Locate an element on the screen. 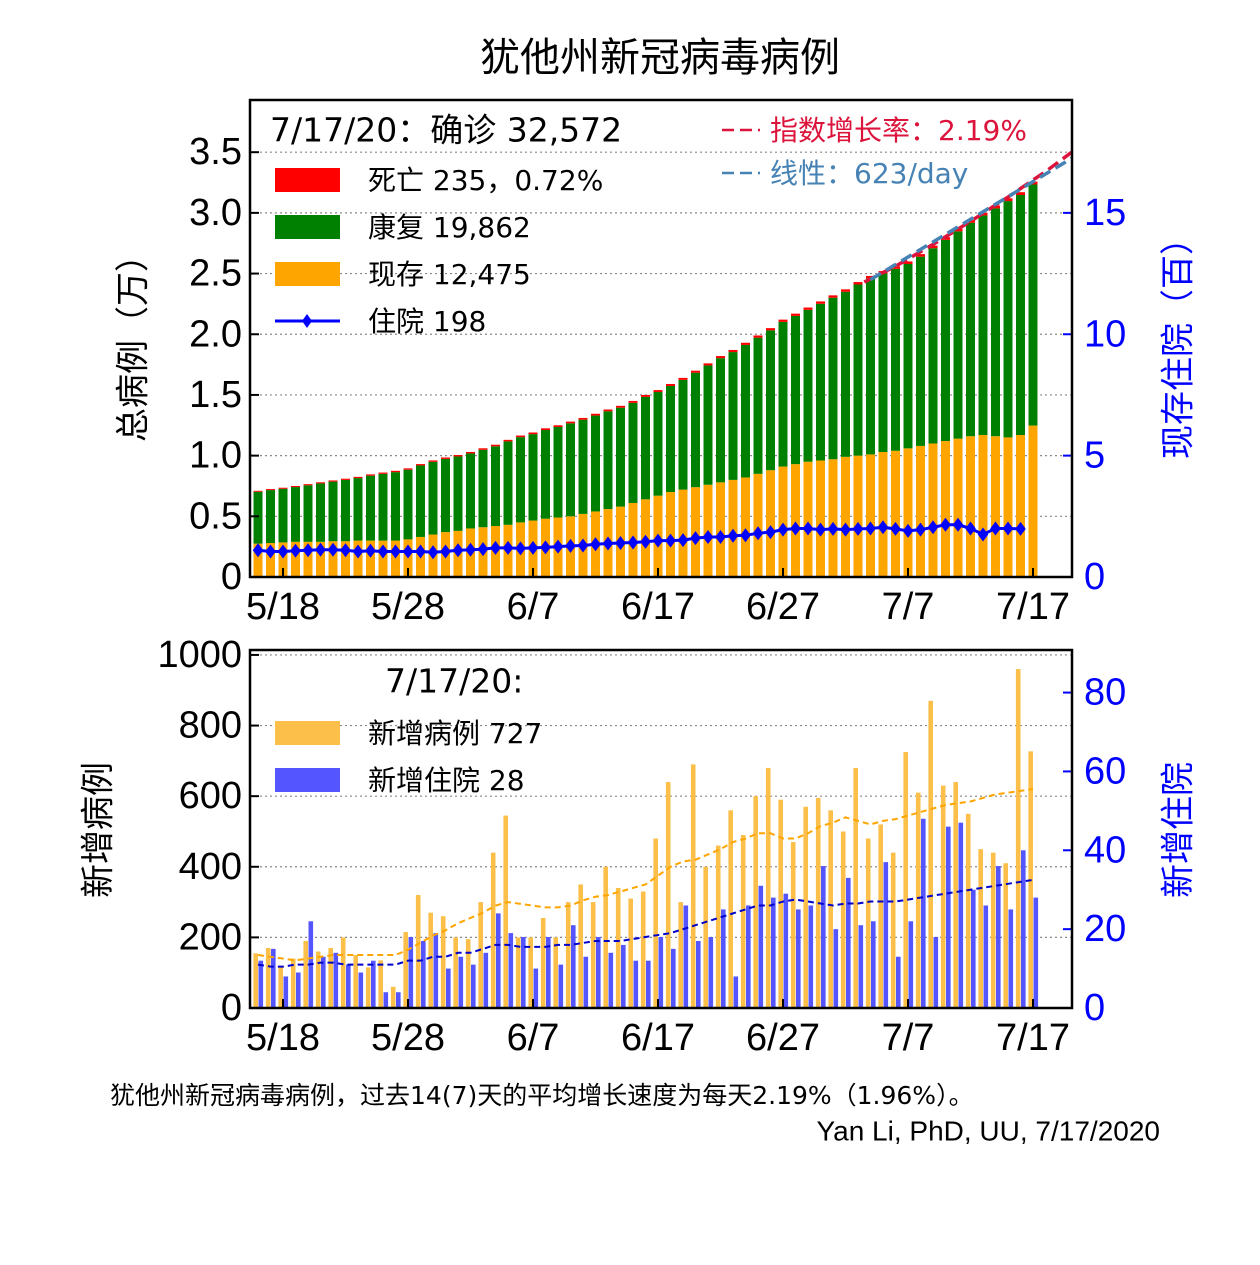 The height and width of the screenshot is (1265, 1260). legend-title: 7/17/20: is located at coordinates (454, 681).